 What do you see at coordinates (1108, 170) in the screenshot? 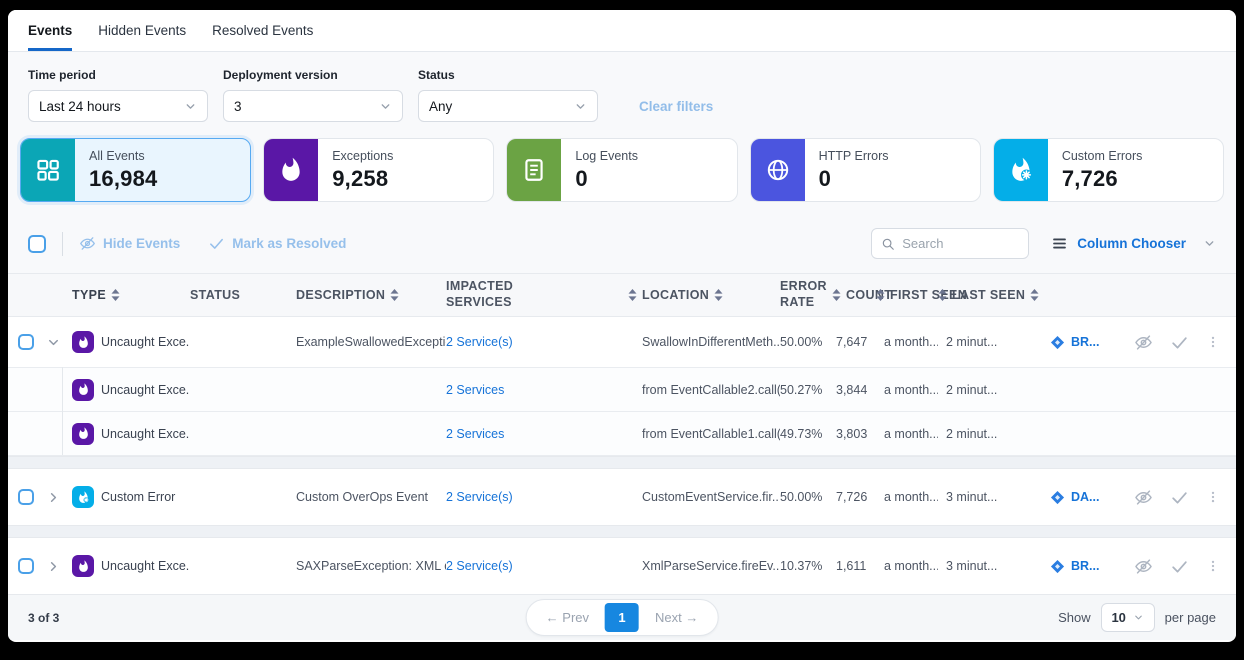
I see `card-custom-errors: Custom Errors 7,726` at bounding box center [1108, 170].